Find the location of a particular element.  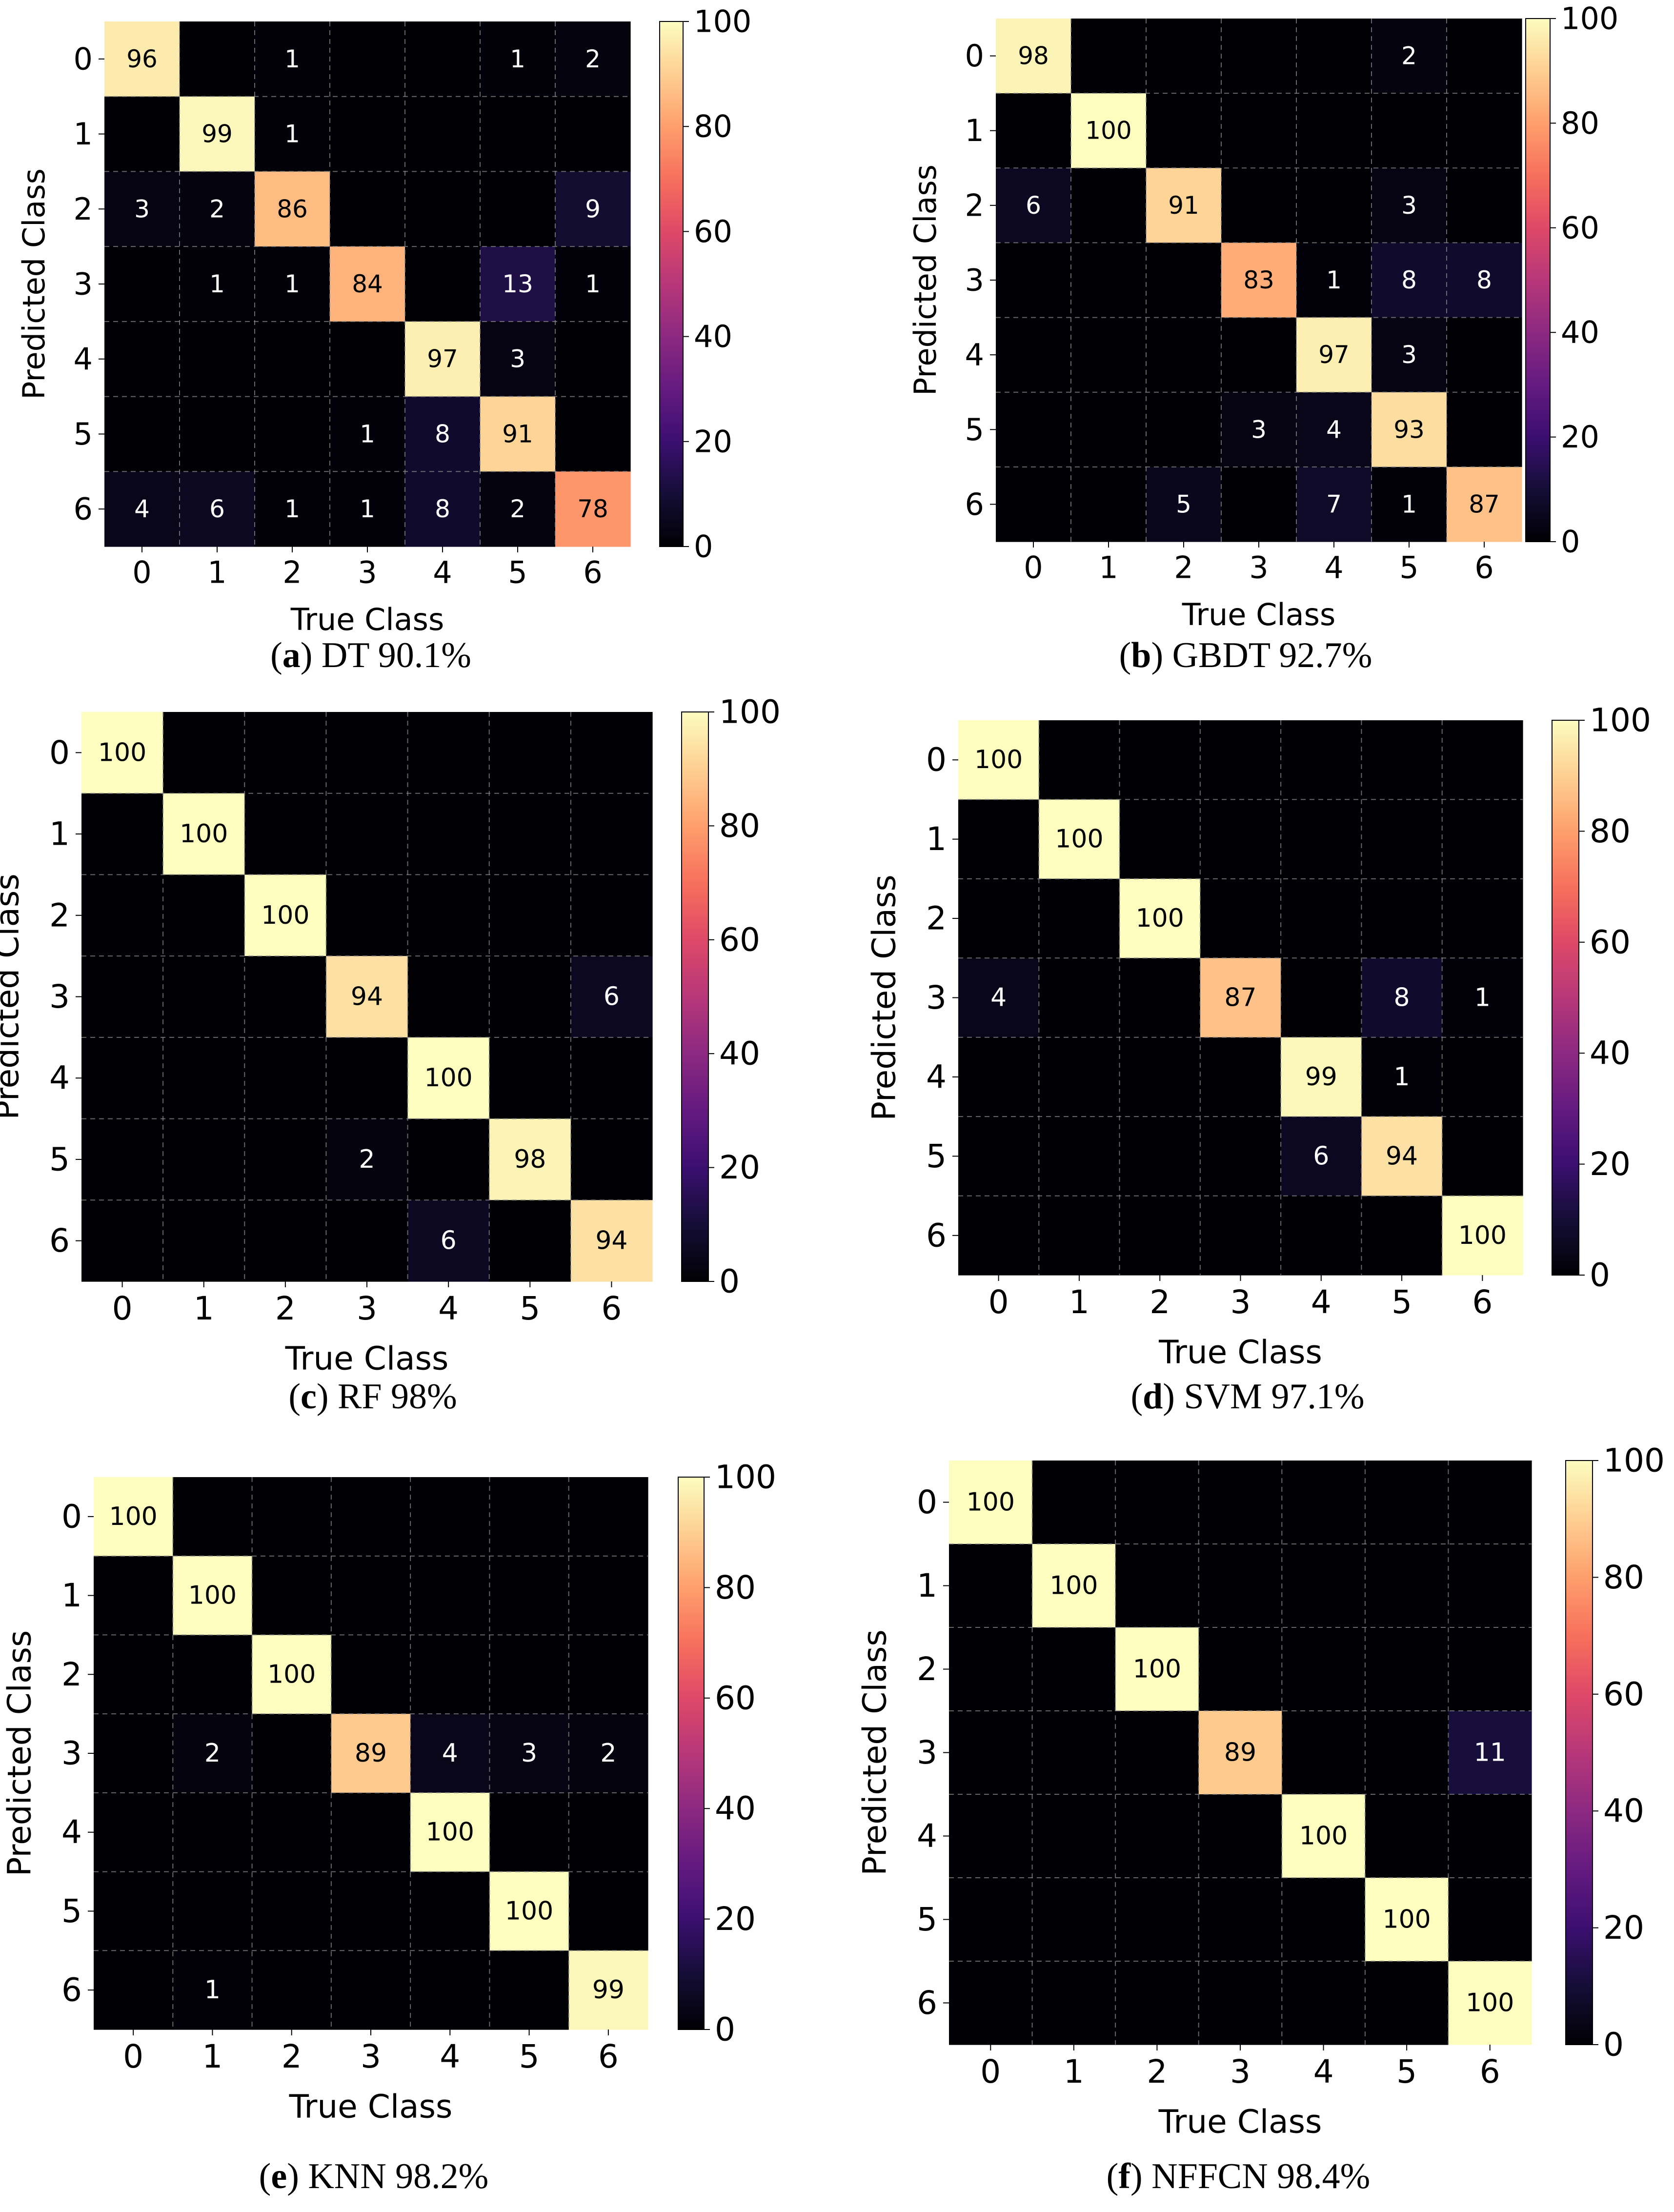

cell-value-label: 6 is located at coordinates (1033, 205).